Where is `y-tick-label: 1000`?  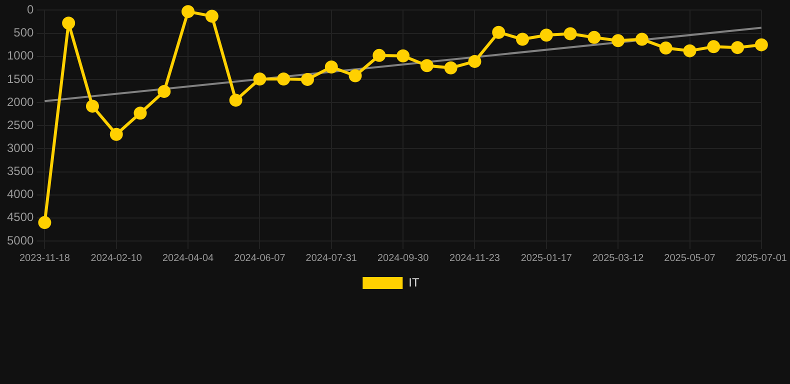
y-tick-label: 1000 is located at coordinates (20, 55).